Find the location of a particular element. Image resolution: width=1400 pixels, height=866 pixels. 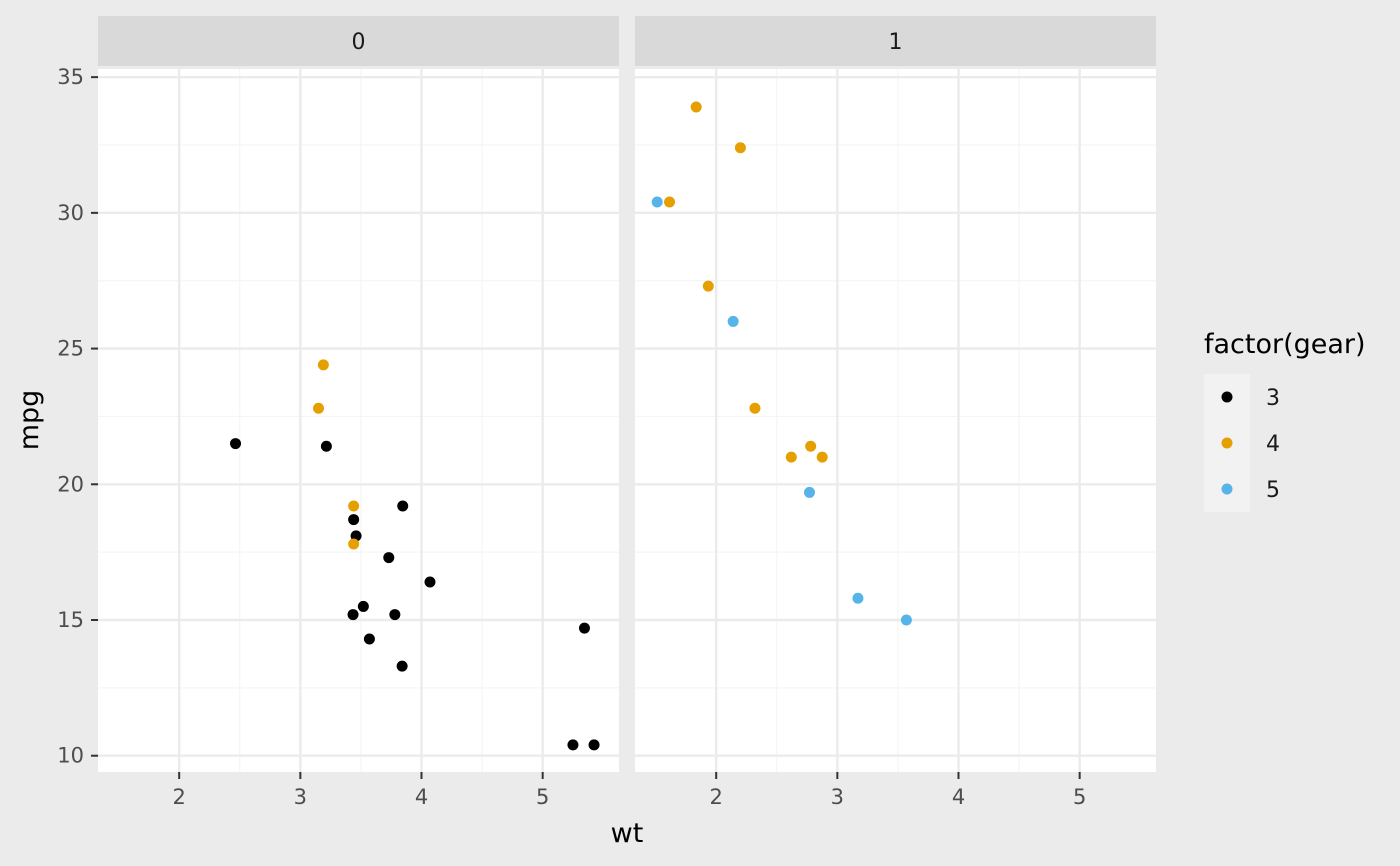

facet-label-1: 1 is located at coordinates (896, 42).